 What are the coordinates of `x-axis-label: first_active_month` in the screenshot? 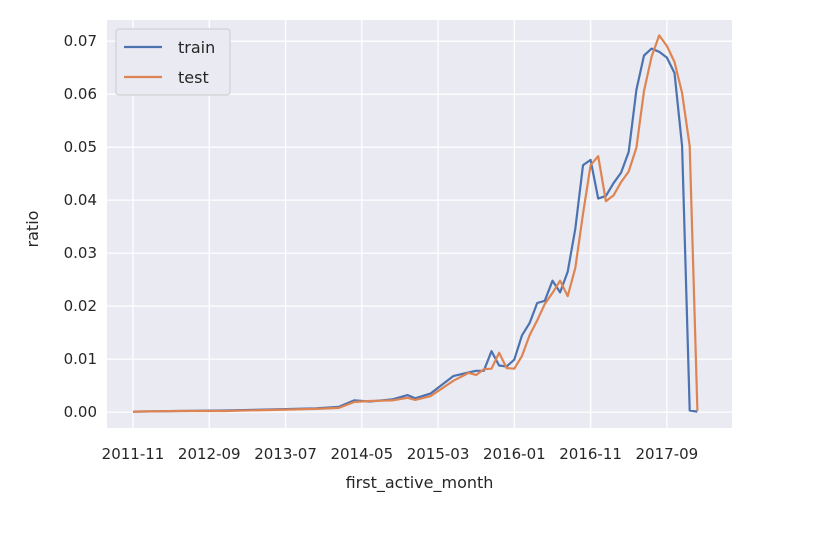 It's located at (420, 483).